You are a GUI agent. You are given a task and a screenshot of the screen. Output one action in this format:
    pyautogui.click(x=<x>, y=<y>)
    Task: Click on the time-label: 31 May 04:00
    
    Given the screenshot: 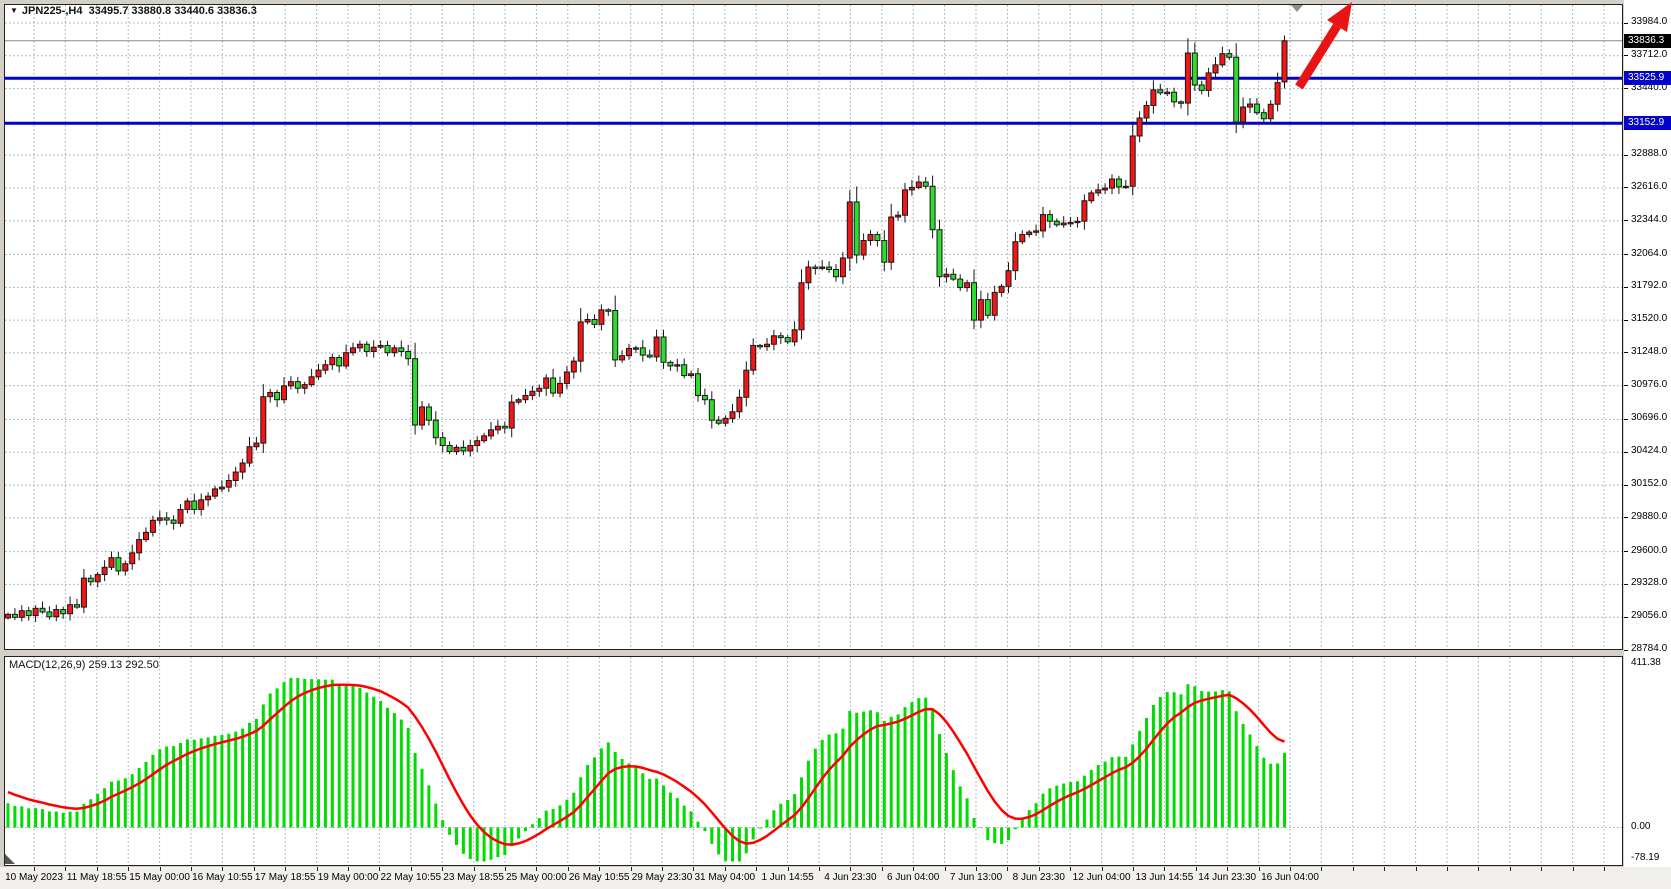 What is the action you would take?
    pyautogui.click(x=725, y=877)
    